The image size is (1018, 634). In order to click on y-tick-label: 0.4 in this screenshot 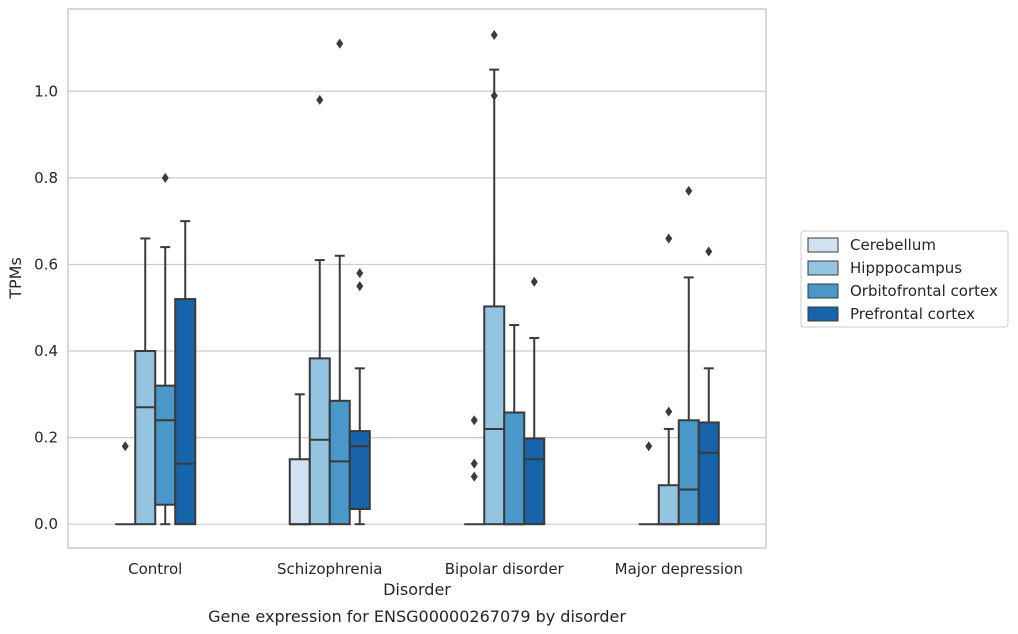, I will do `click(46, 351)`.